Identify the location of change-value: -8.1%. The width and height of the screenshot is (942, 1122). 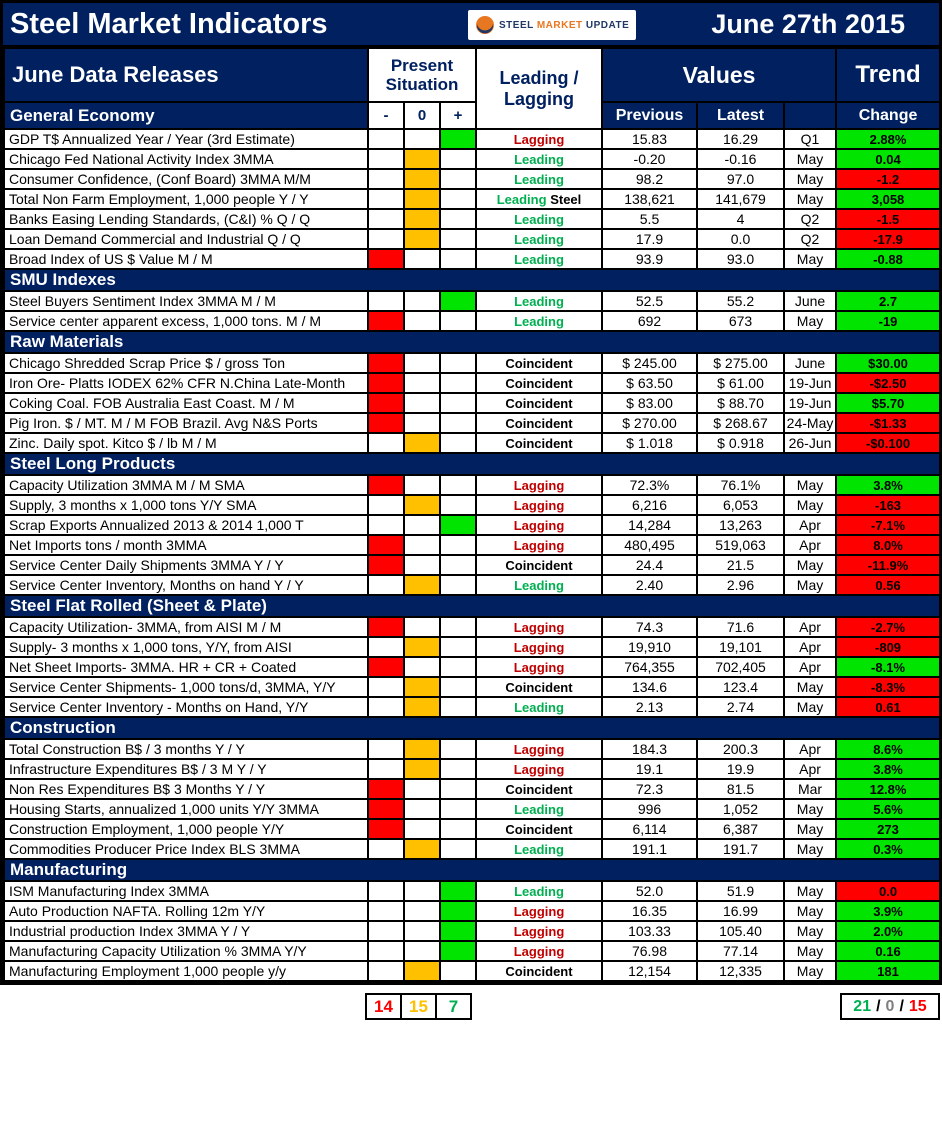
(888, 667).